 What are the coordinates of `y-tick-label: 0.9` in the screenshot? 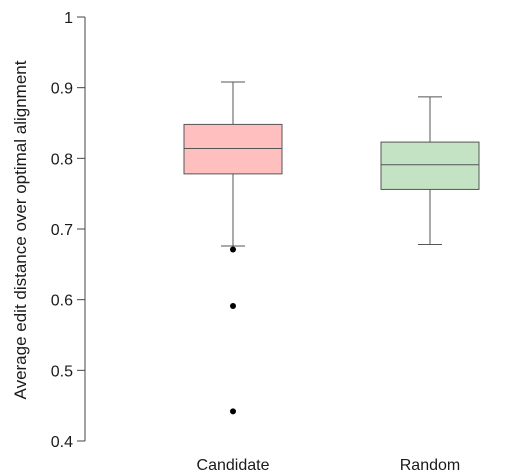 It's located at (62, 89).